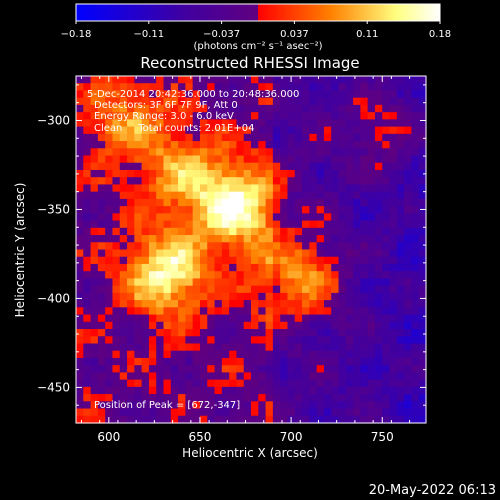 The width and height of the screenshot is (500, 500). What do you see at coordinates (76, 34) in the screenshot?
I see `colorbar-tick-label: −0.18` at bounding box center [76, 34].